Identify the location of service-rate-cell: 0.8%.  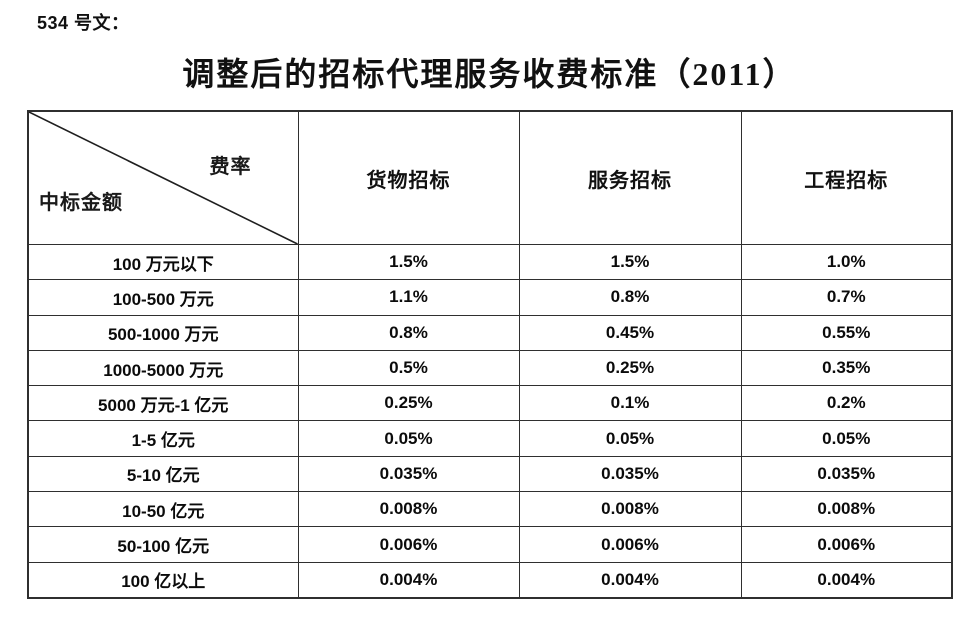
(630, 297).